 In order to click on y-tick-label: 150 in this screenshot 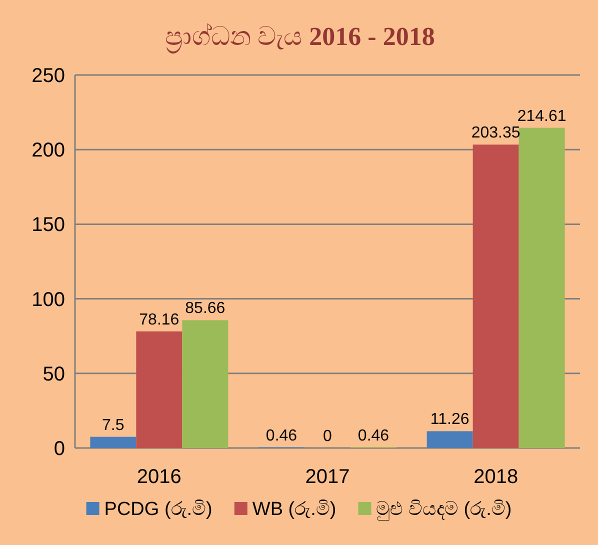, I will do `click(48, 225)`.